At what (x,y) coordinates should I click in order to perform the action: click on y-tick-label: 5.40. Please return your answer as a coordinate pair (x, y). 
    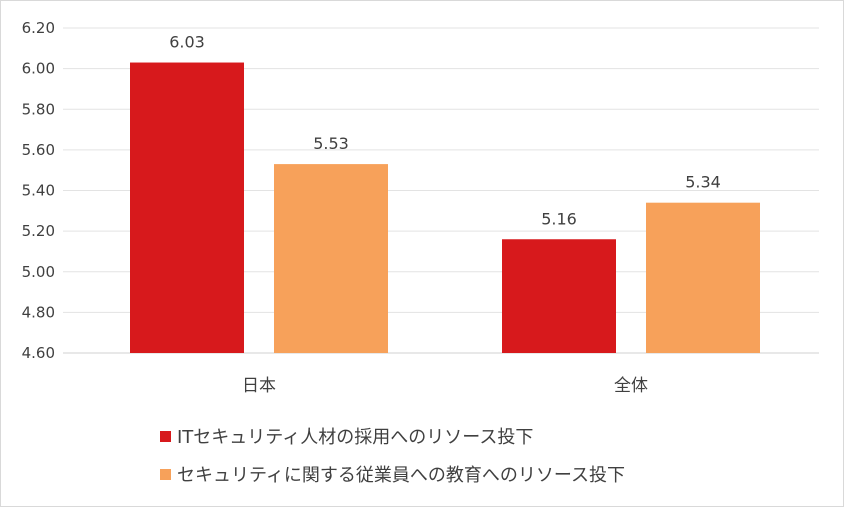
    Looking at the image, I should click on (38, 191).